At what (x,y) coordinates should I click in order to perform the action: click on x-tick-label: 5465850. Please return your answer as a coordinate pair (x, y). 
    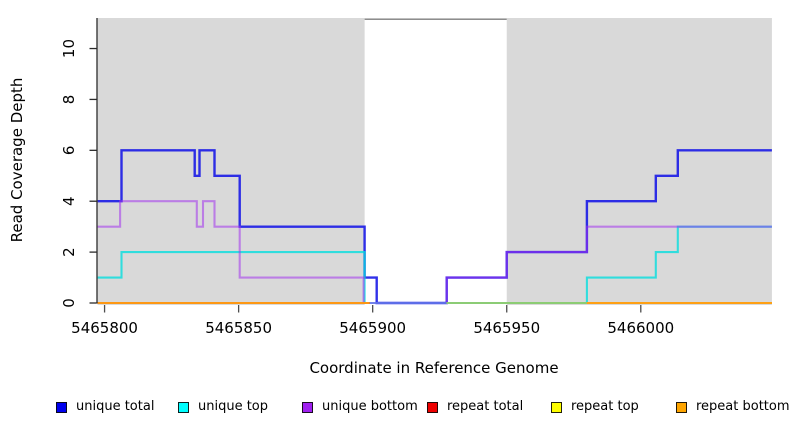
    Looking at the image, I should click on (238, 328).